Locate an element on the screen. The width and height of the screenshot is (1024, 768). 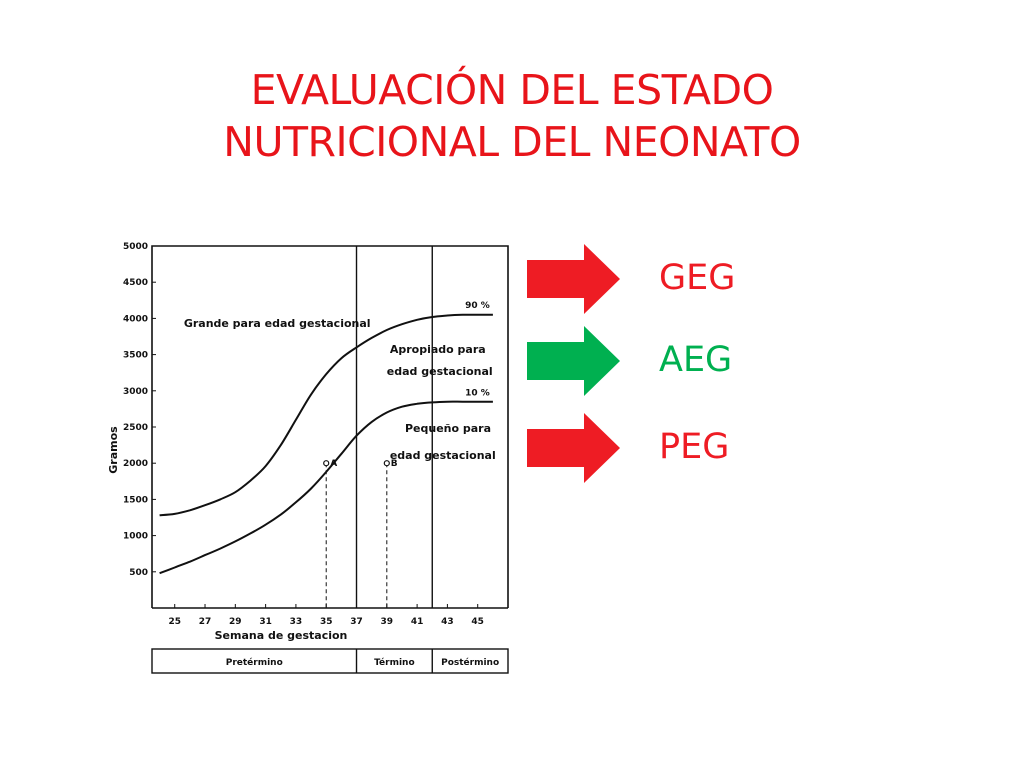
x-tick-label: 37 is located at coordinates (356, 622).